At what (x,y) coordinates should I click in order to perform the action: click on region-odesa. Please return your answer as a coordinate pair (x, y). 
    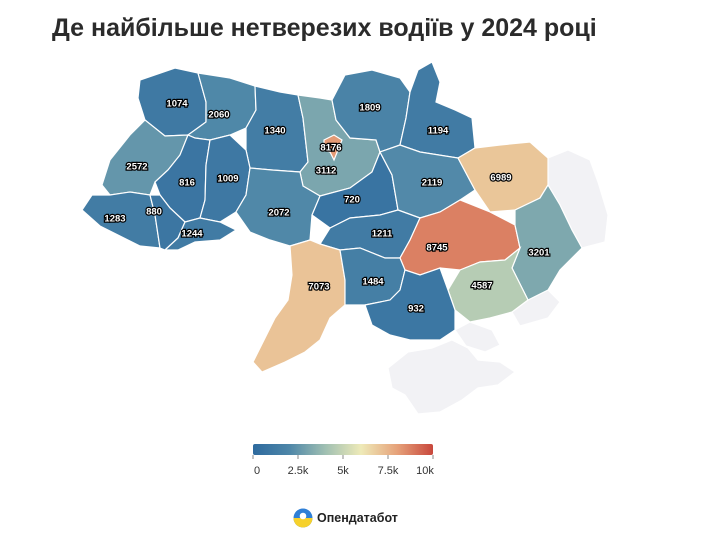
    Looking at the image, I should click on (299, 306).